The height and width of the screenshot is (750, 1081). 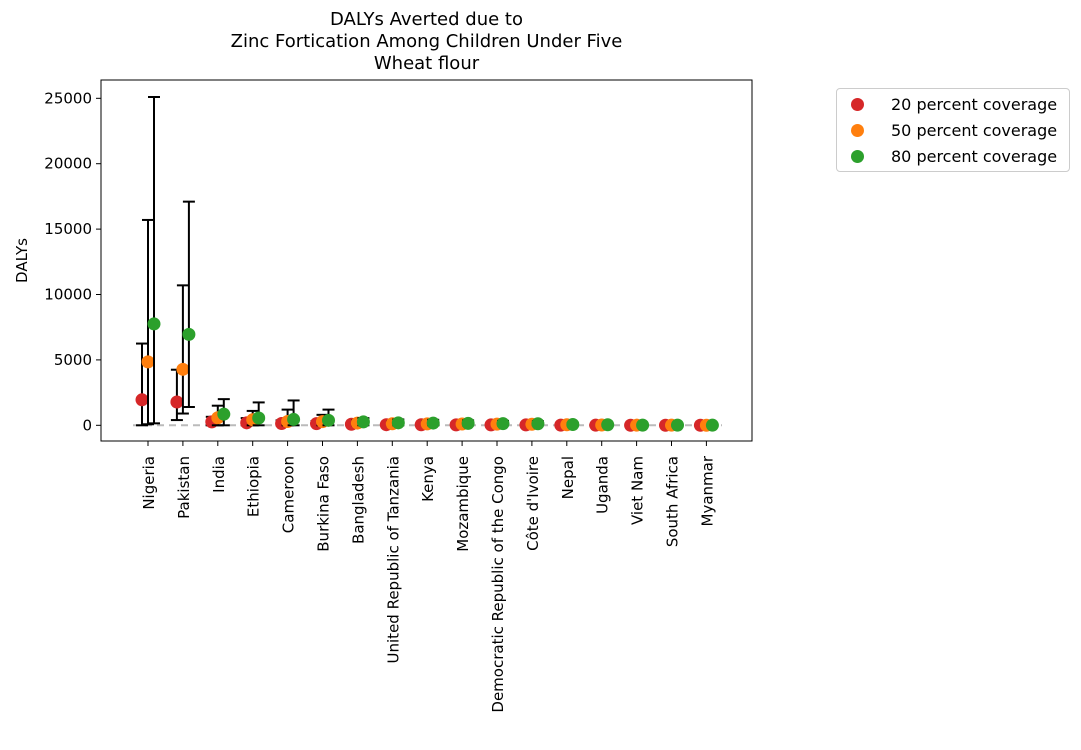 What do you see at coordinates (22, 260) in the screenshot?
I see `y-axis-label: DALYs` at bounding box center [22, 260].